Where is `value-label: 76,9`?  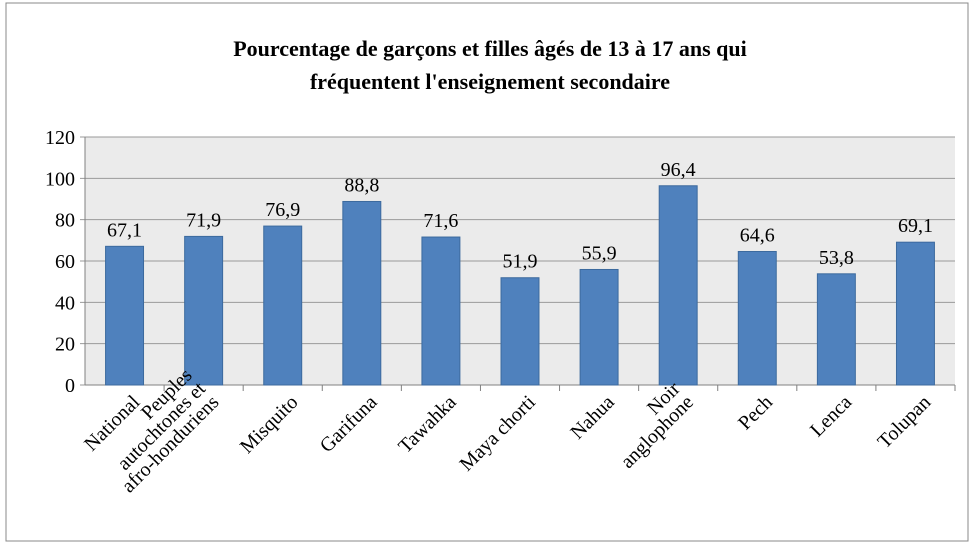 value-label: 76,9 is located at coordinates (282, 210).